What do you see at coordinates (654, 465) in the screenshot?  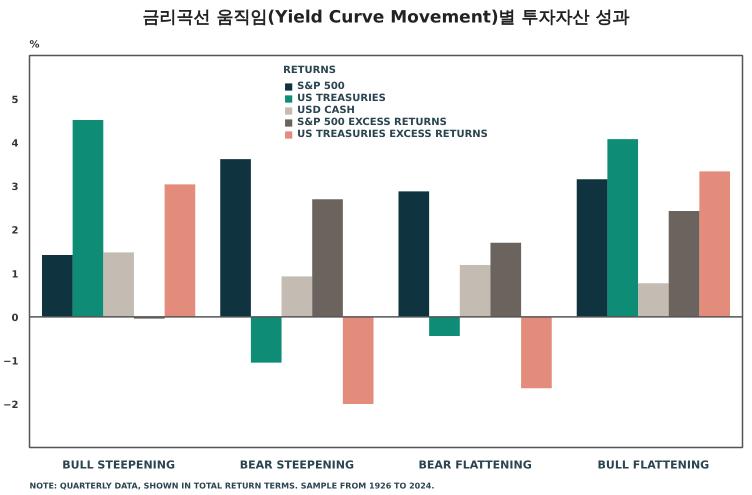 I see `x-tick-label: BULL FLATTENING` at bounding box center [654, 465].